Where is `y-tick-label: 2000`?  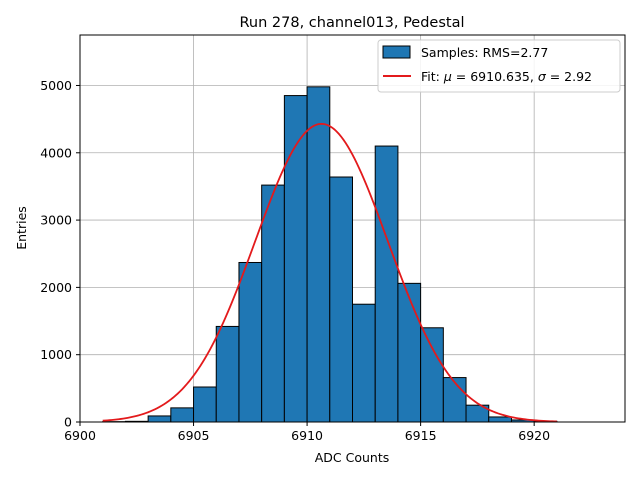 y-tick-label: 2000 is located at coordinates (56, 287).